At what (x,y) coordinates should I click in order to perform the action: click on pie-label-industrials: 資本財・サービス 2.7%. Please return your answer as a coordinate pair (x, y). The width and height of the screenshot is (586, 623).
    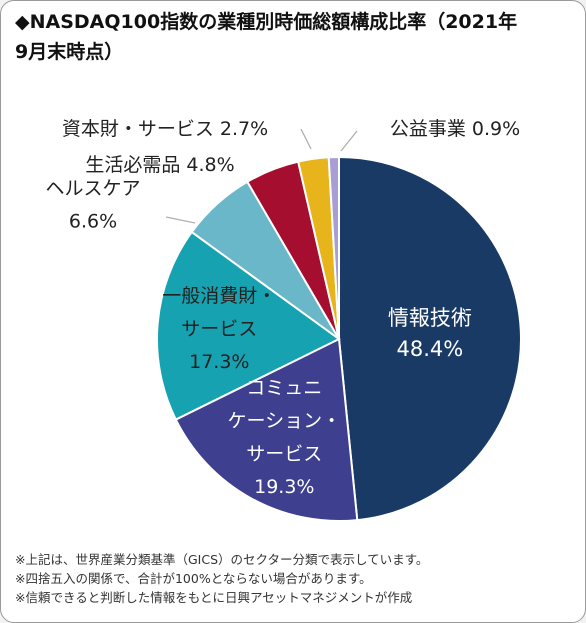
    Looking at the image, I should click on (165, 129).